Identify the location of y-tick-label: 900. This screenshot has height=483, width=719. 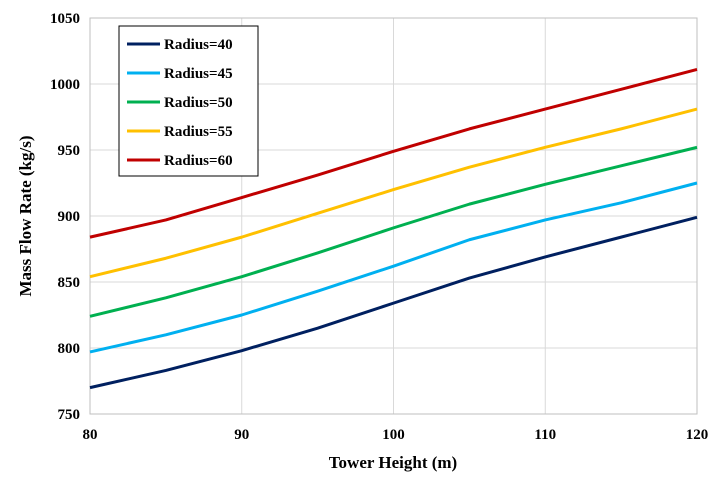
(69, 217).